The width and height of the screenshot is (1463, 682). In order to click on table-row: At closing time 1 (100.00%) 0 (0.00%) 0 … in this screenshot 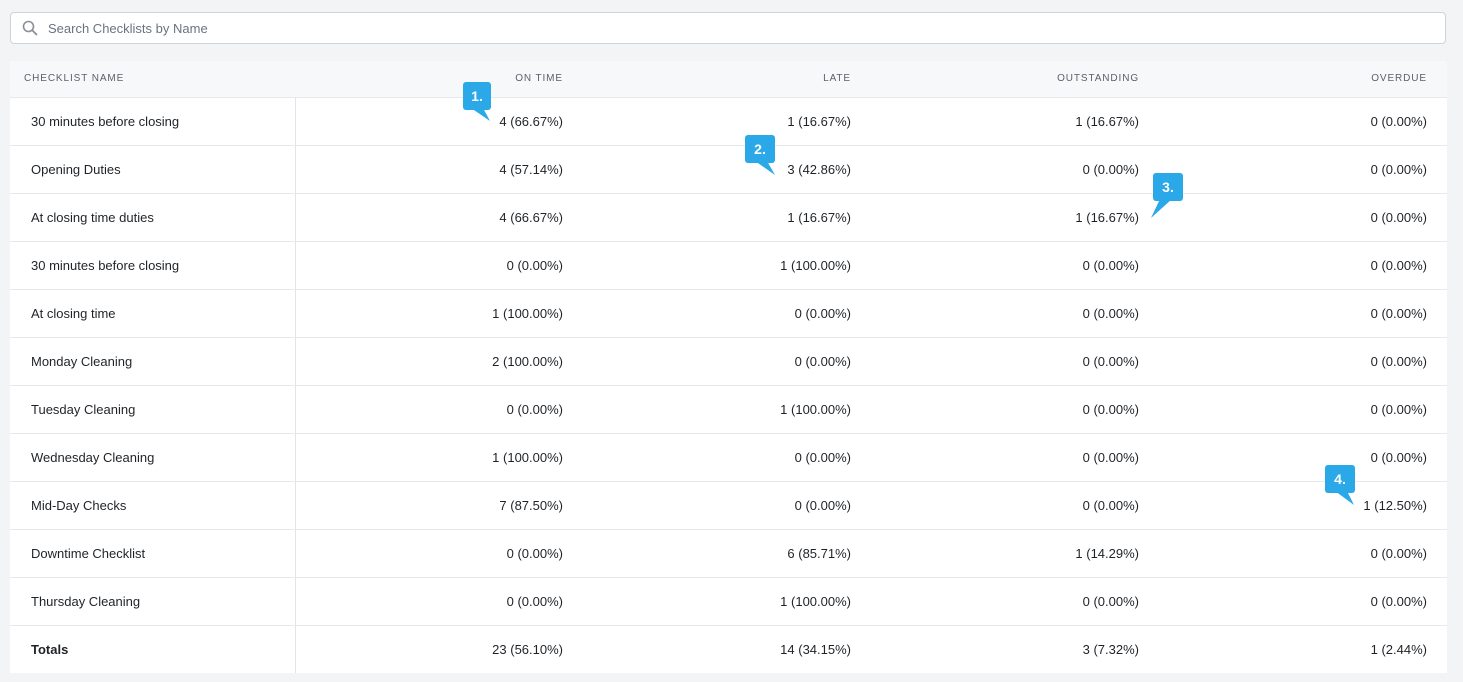, I will do `click(728, 314)`.